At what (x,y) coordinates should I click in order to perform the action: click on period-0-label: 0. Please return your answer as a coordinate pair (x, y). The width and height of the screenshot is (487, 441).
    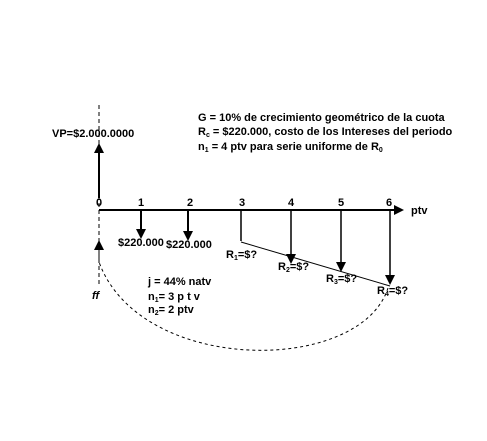
    Looking at the image, I should click on (99, 203).